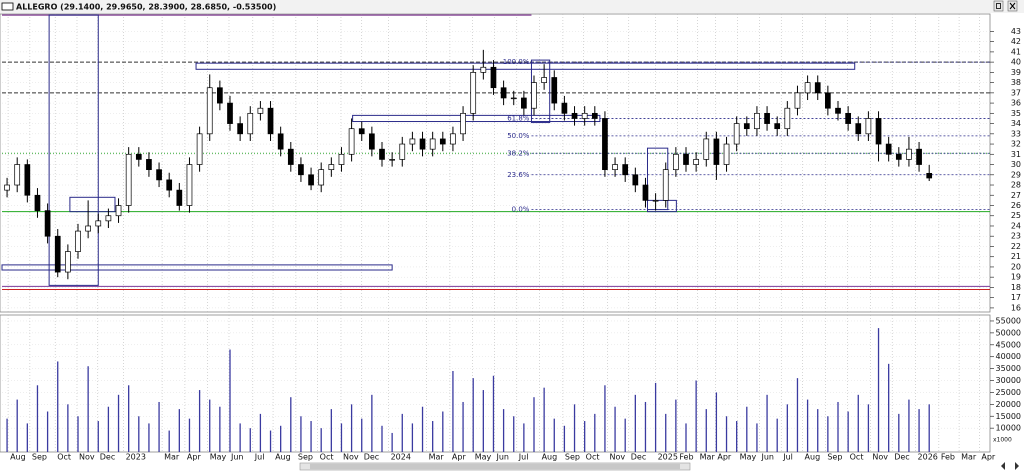 The image size is (1024, 474). I want to click on y-tick-label: 28, so click(1016, 185).